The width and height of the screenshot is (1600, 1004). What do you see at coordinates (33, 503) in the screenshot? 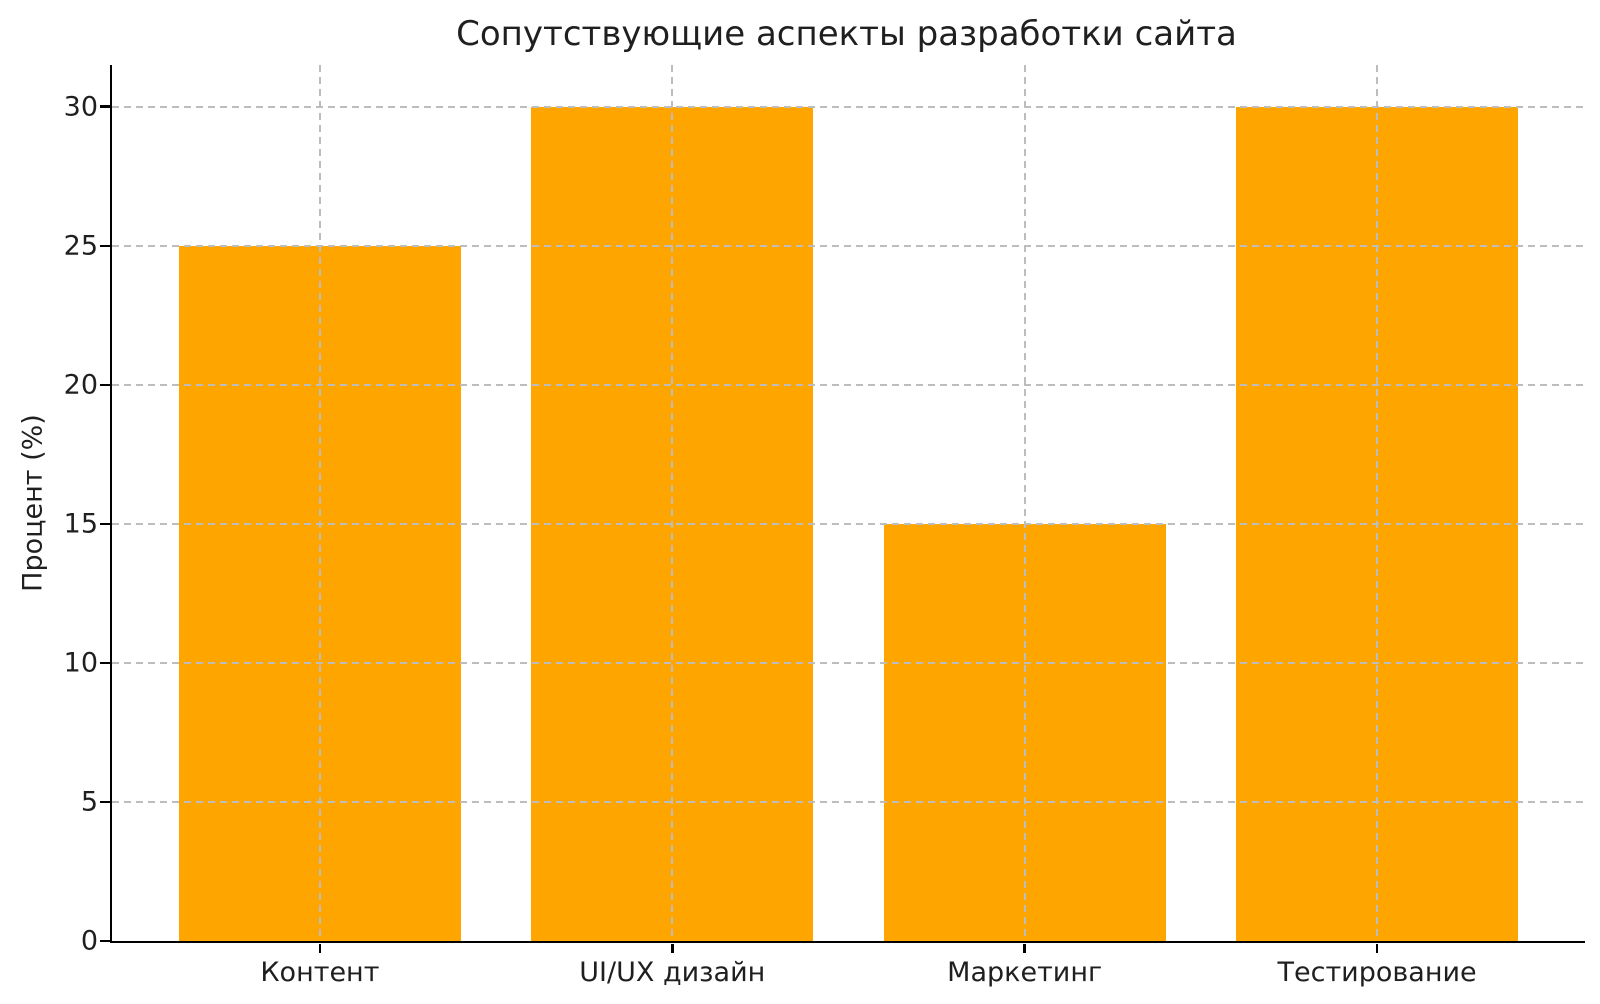
I see `y-axis-label: Процент (%)` at bounding box center [33, 503].